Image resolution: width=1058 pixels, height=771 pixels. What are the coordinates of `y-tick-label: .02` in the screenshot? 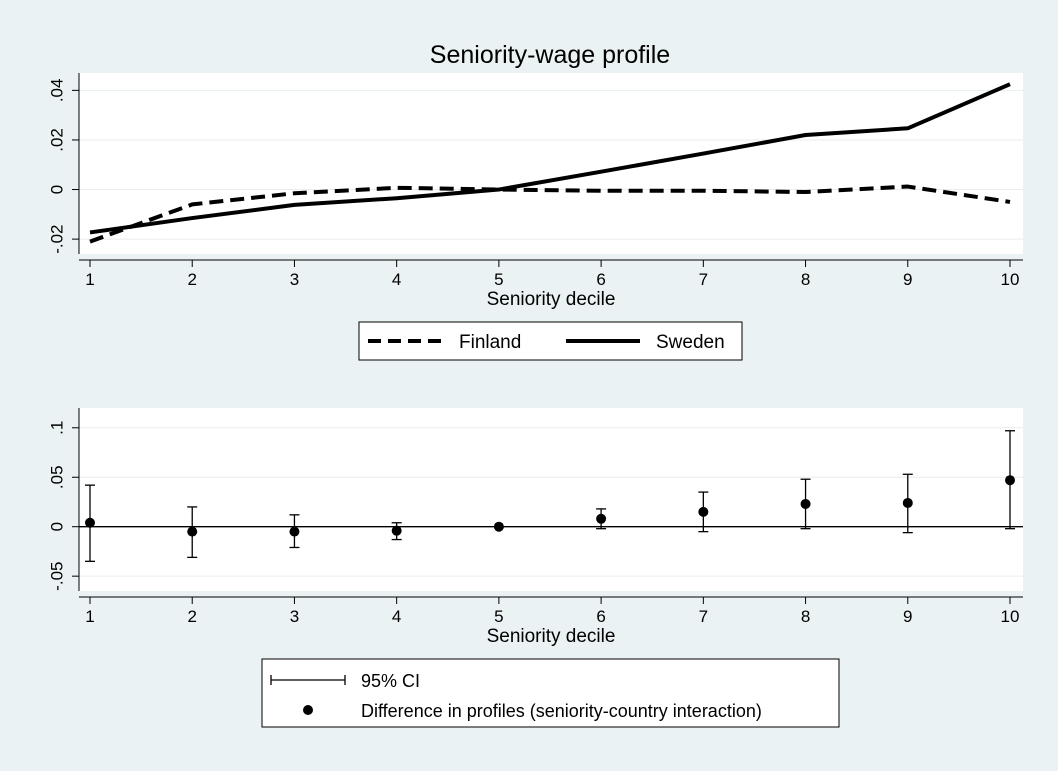 It's located at (57, 140).